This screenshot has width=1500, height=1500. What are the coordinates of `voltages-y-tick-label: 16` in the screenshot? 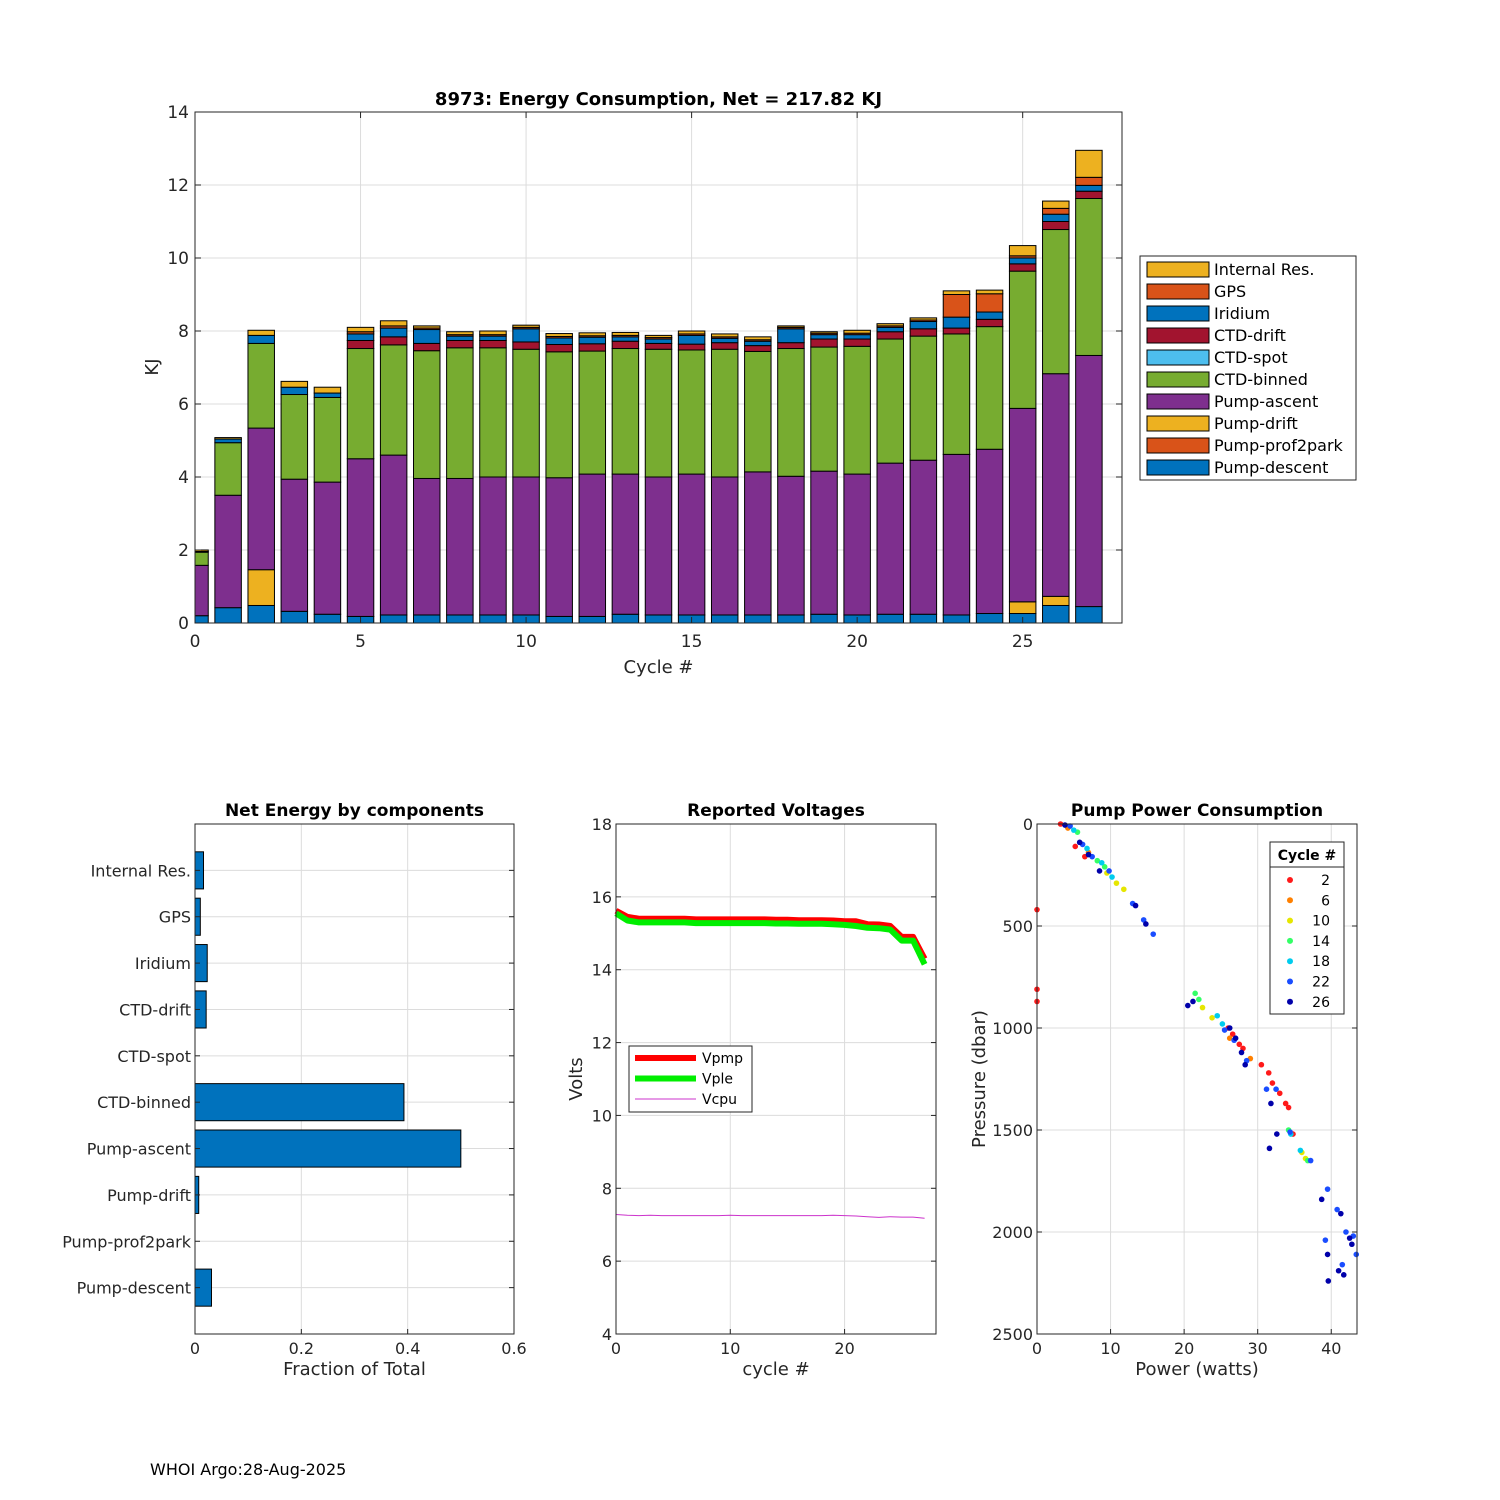 It's located at (602, 897).